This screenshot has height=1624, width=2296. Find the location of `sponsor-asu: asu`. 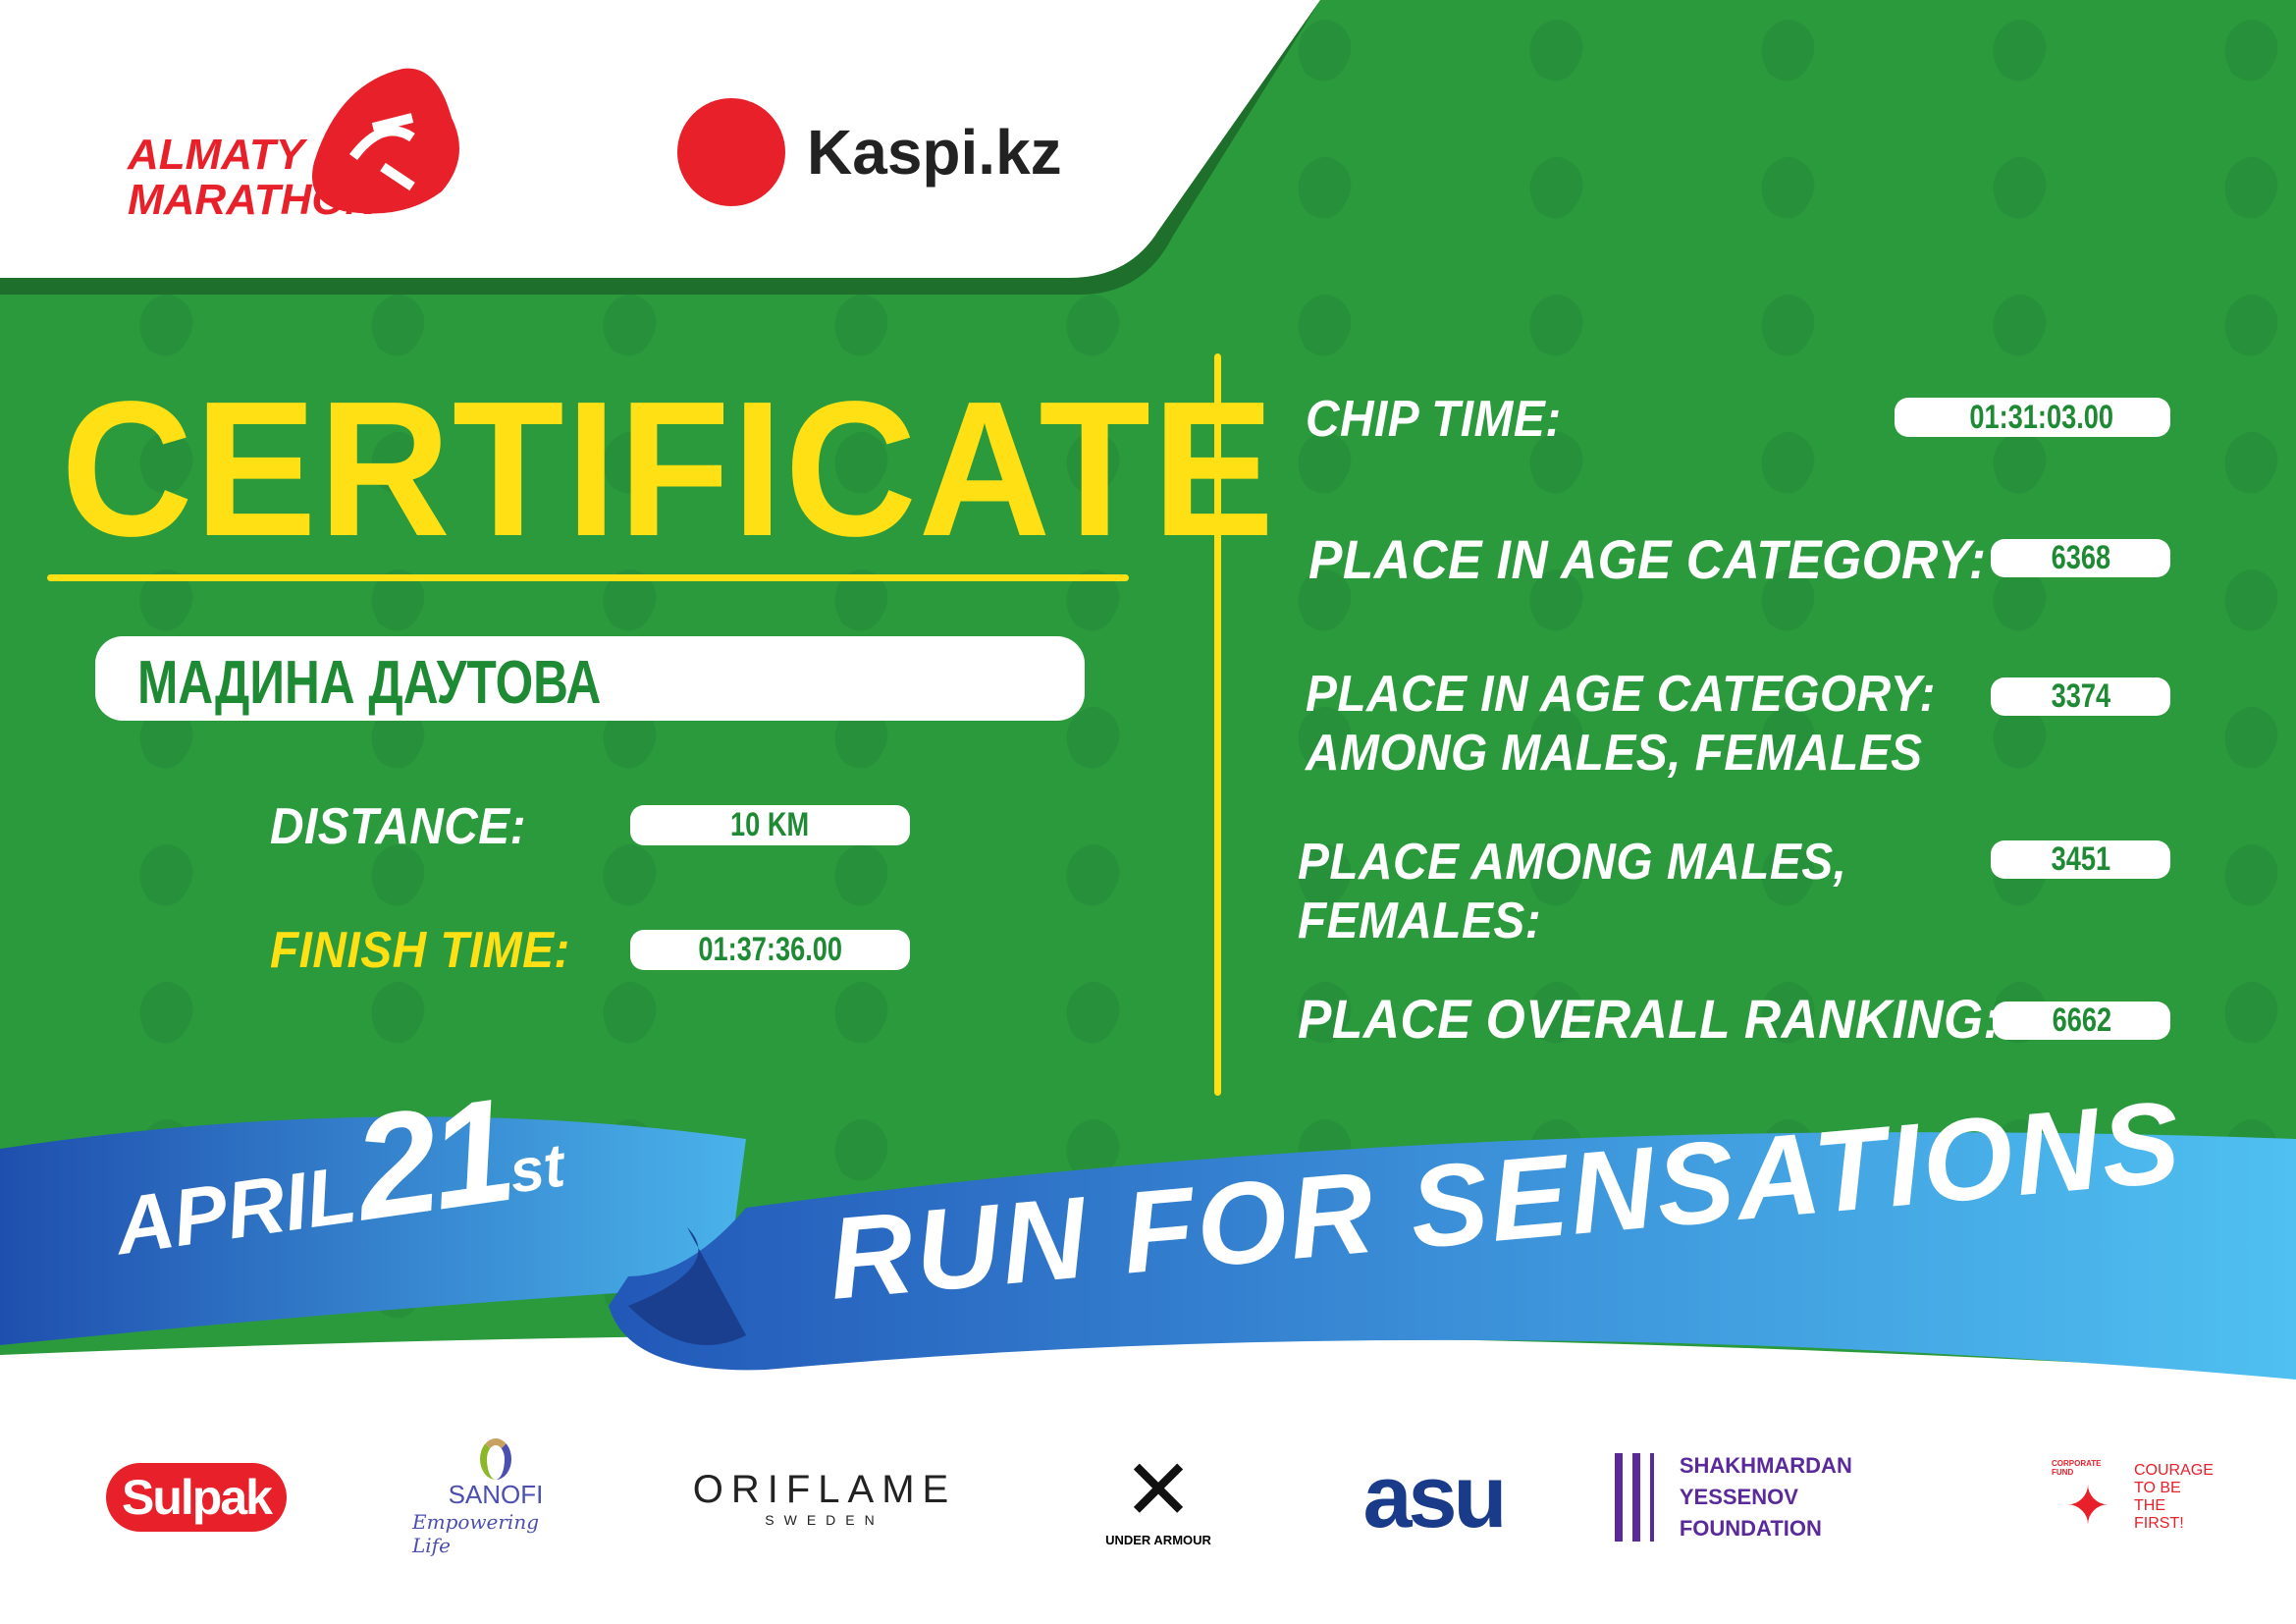

sponsor-asu: asu is located at coordinates (1434, 1496).